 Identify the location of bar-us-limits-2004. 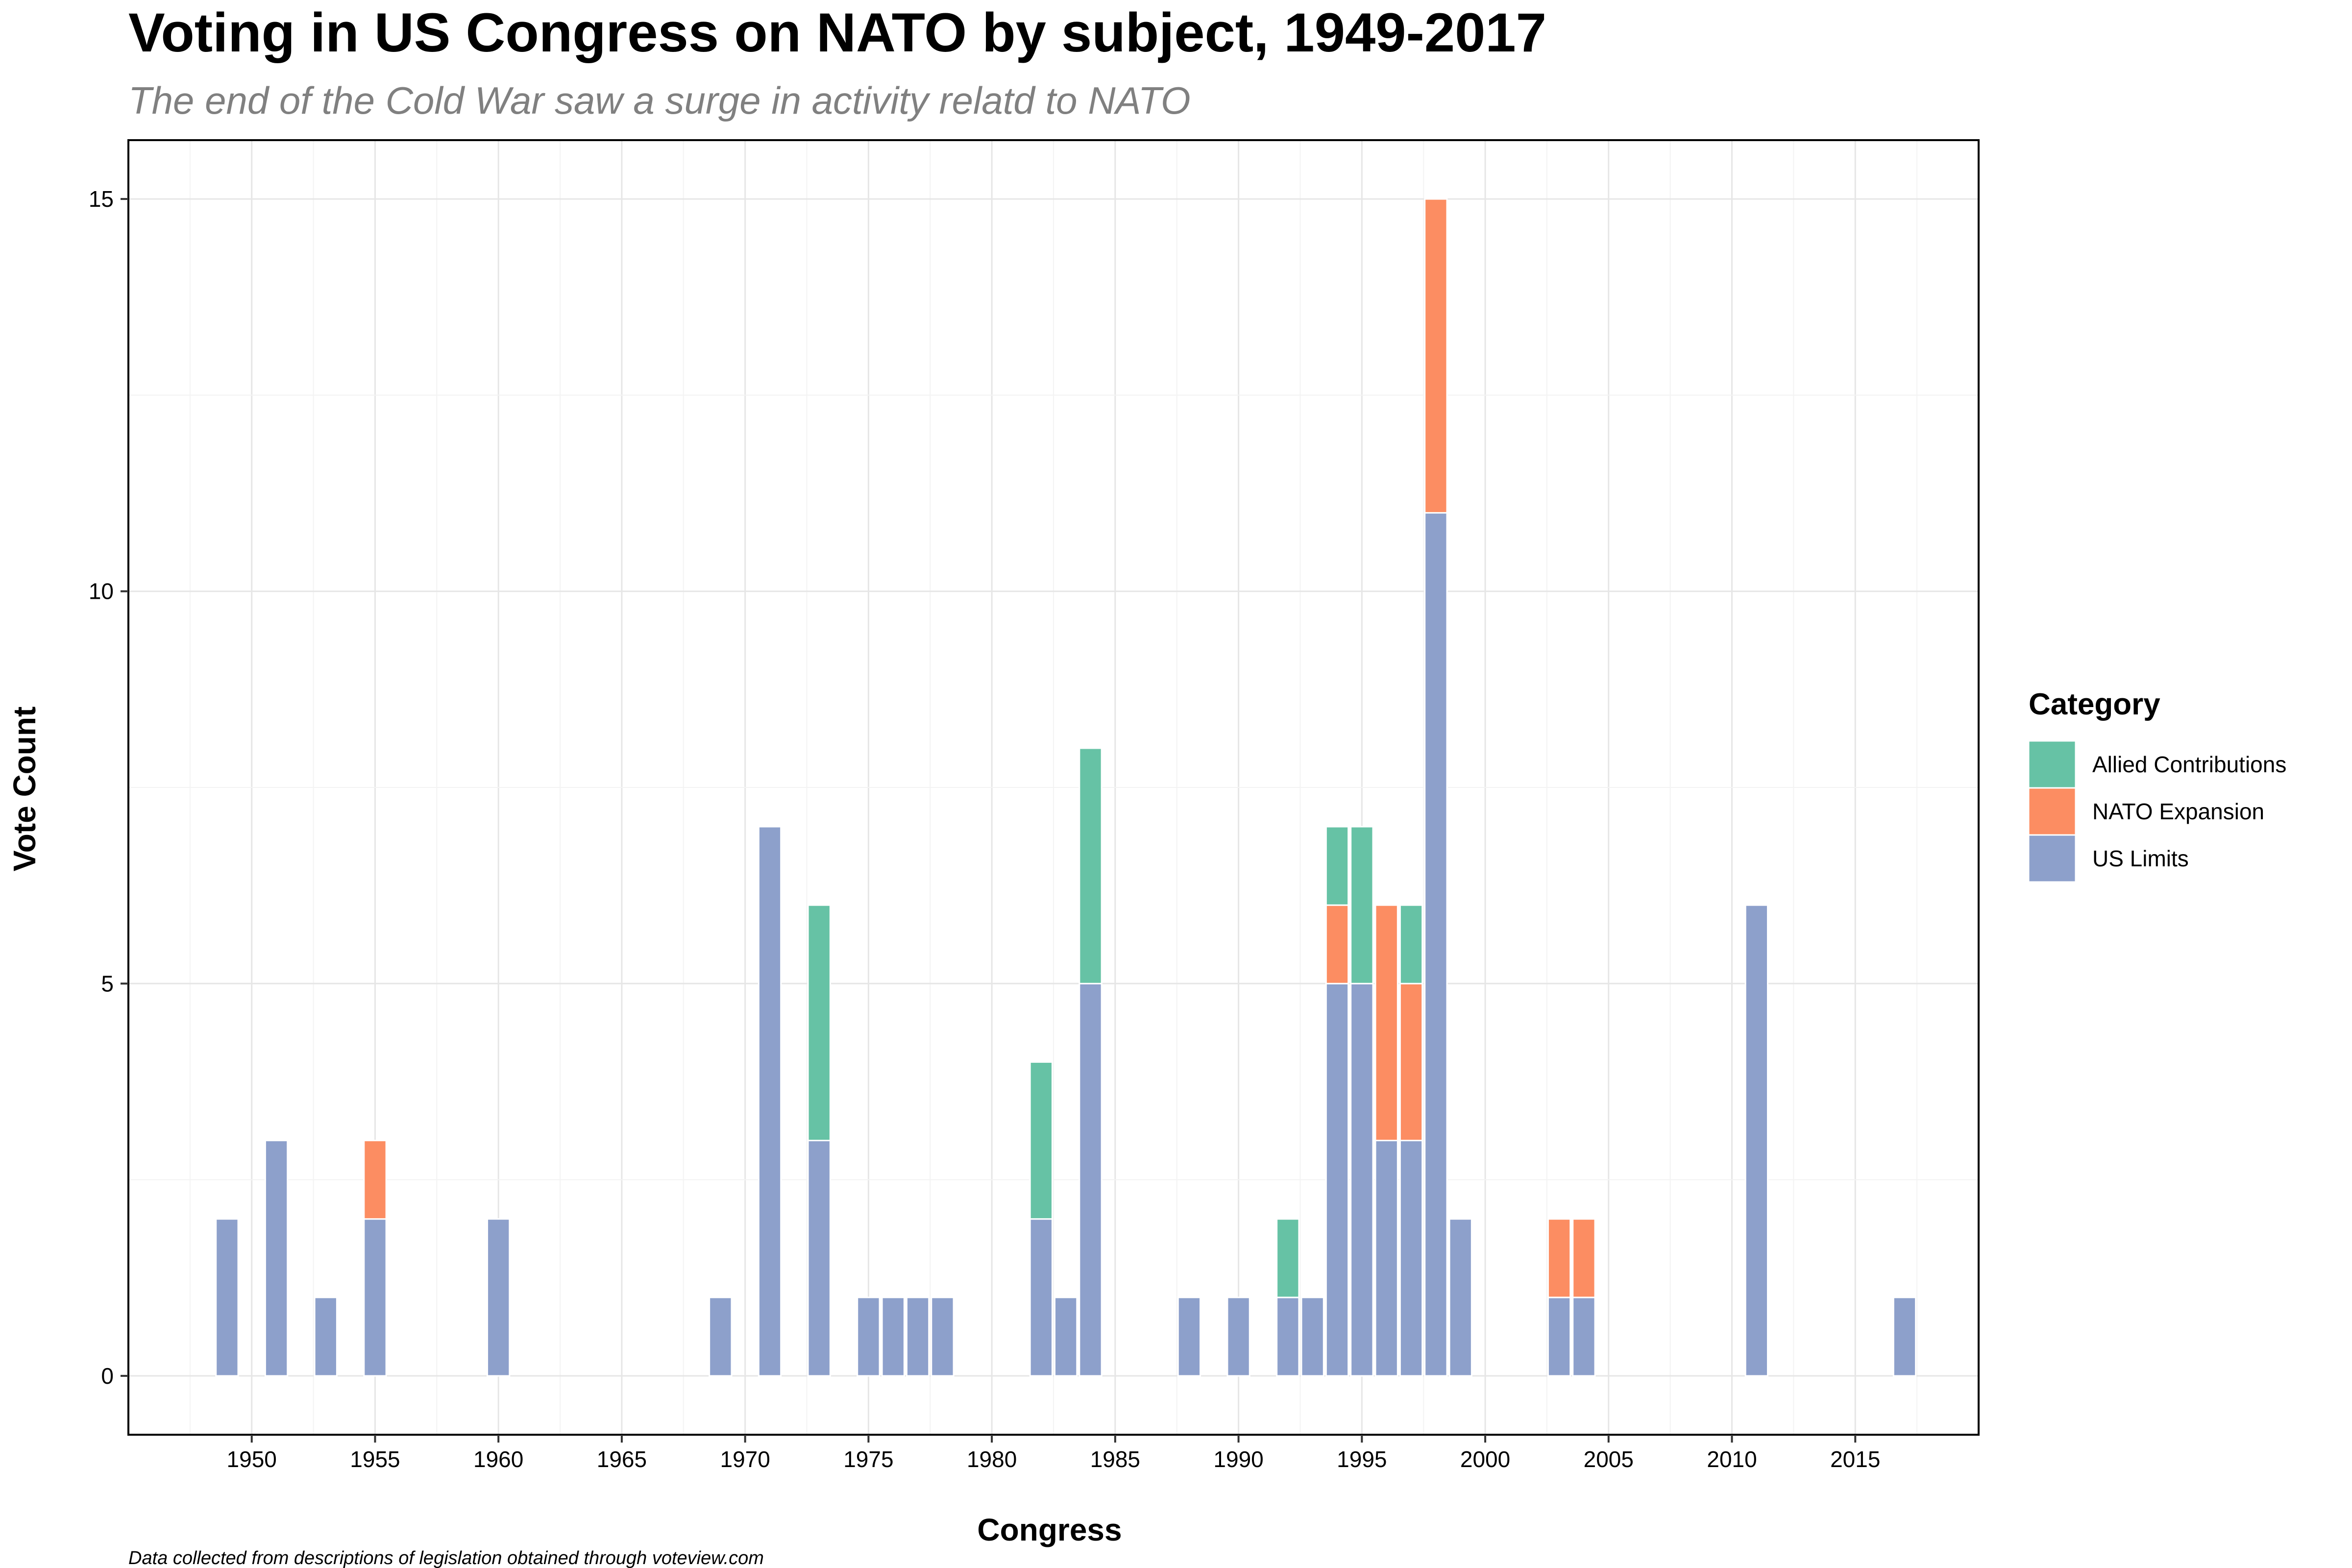
(1584, 1337).